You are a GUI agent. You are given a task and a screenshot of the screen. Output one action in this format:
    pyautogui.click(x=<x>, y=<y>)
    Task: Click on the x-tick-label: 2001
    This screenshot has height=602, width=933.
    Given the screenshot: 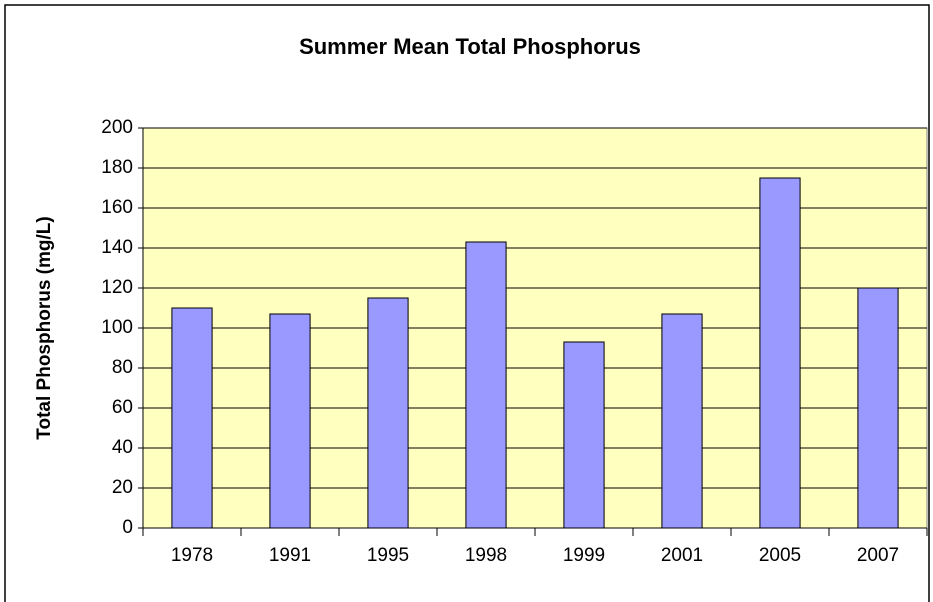 What is the action you would take?
    pyautogui.click(x=682, y=555)
    